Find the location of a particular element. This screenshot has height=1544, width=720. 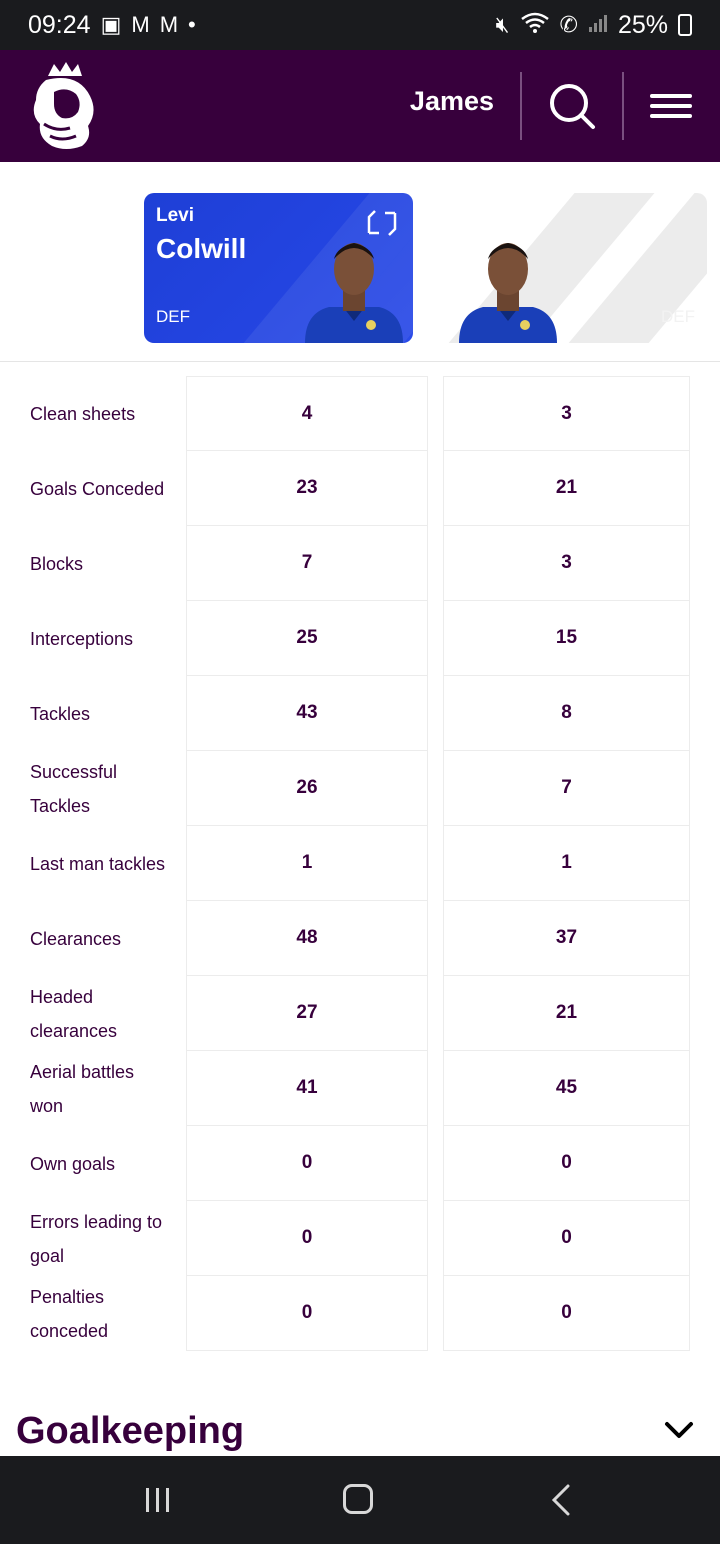

premier-league-logo is located at coordinates (64, 107).